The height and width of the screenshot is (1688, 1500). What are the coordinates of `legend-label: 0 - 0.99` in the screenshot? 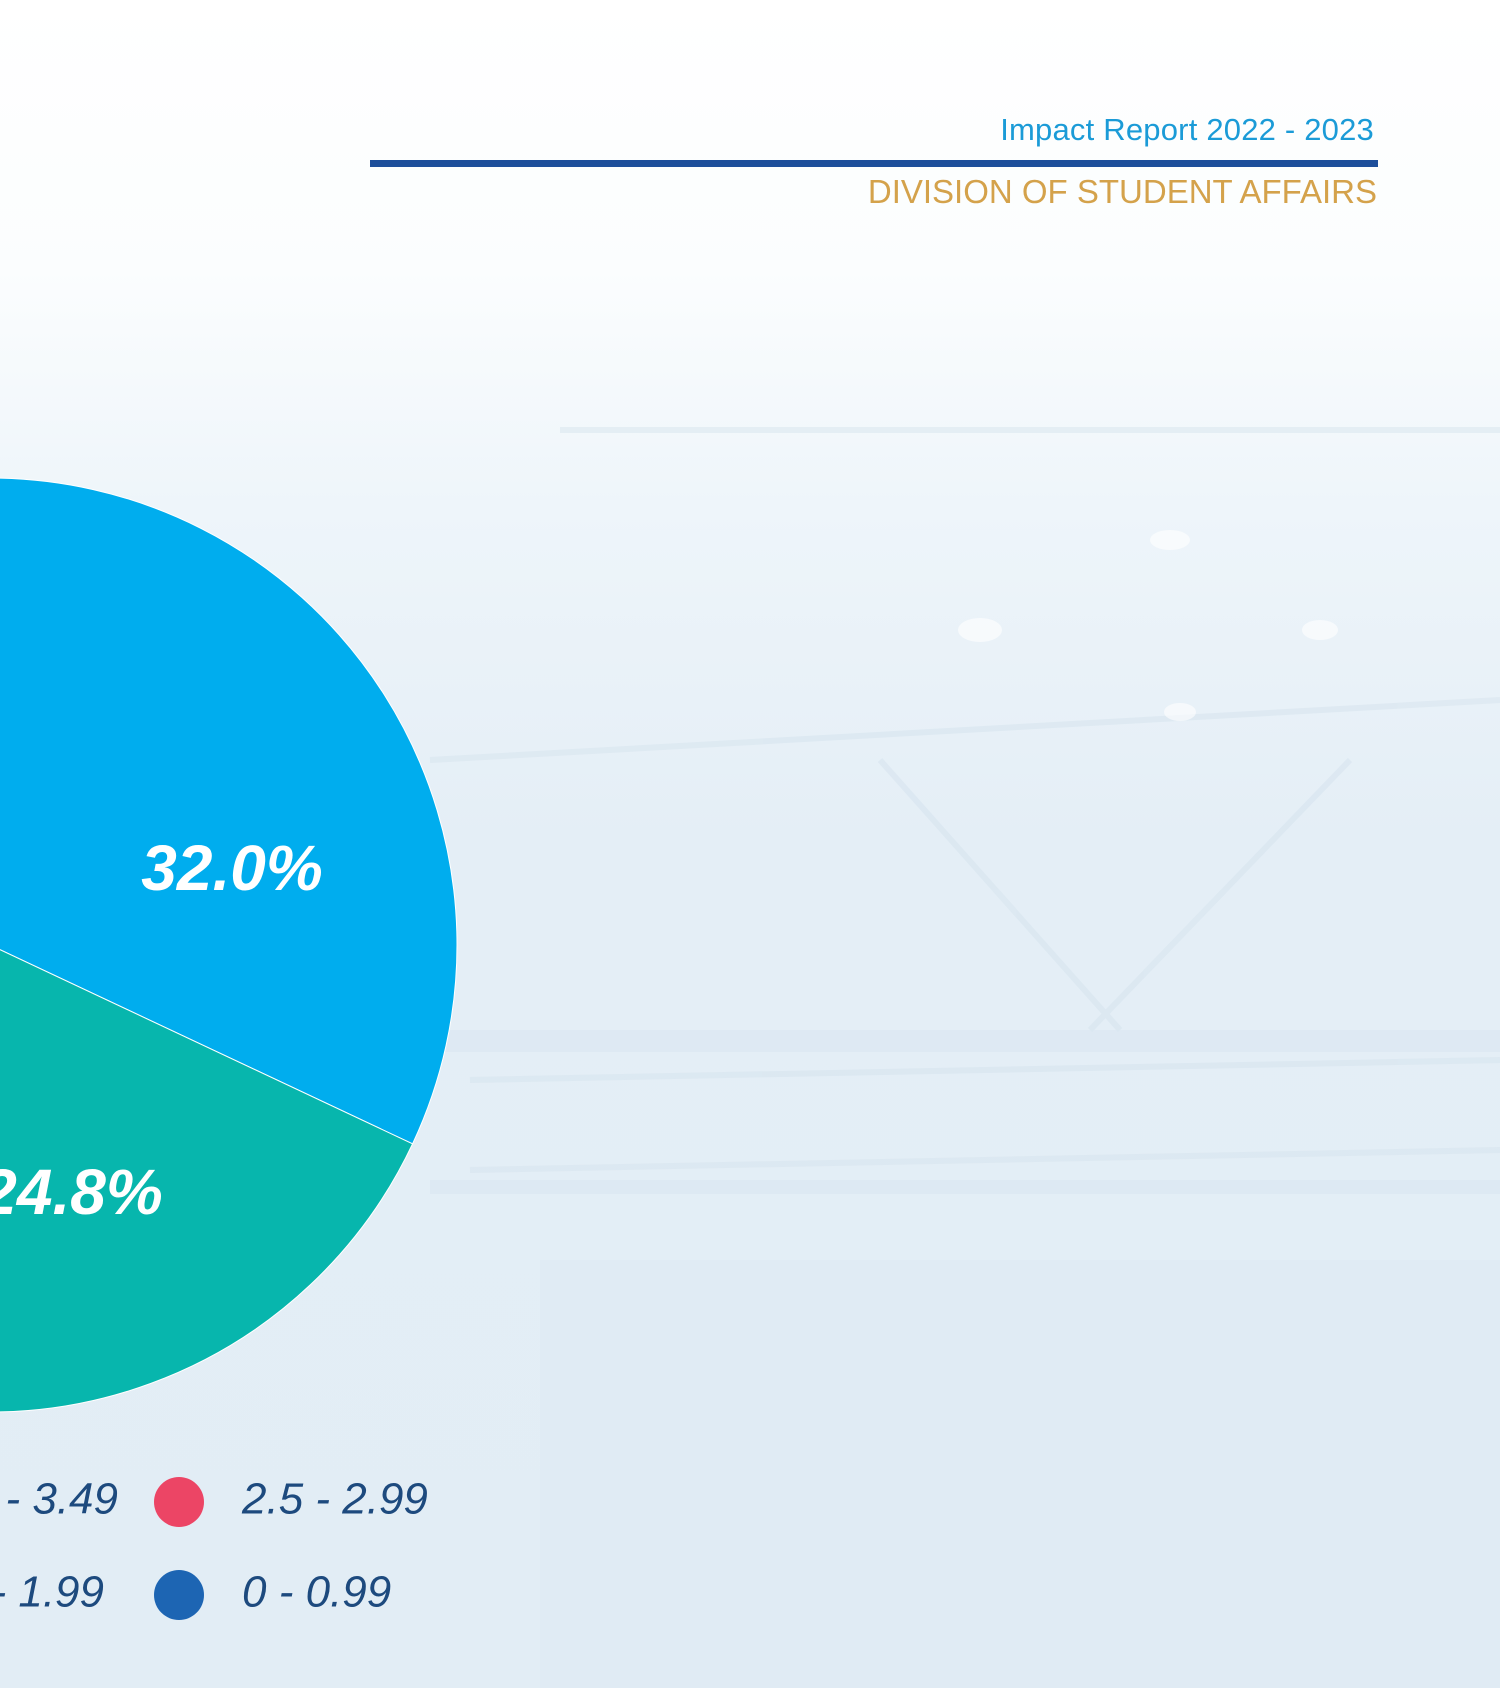 It's located at (316, 1592).